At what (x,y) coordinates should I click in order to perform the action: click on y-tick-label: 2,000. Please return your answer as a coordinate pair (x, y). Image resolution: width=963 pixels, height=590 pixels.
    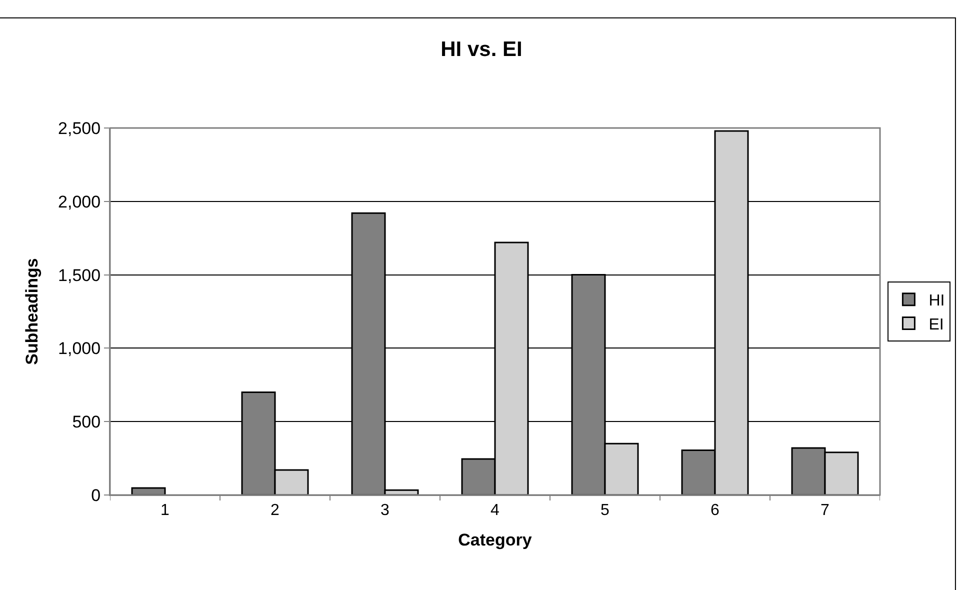
    Looking at the image, I should click on (79, 202).